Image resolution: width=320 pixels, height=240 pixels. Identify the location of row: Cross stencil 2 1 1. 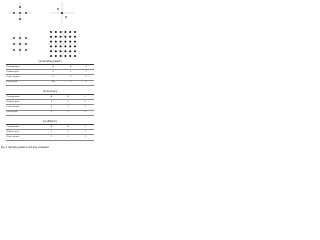
(50, 137).